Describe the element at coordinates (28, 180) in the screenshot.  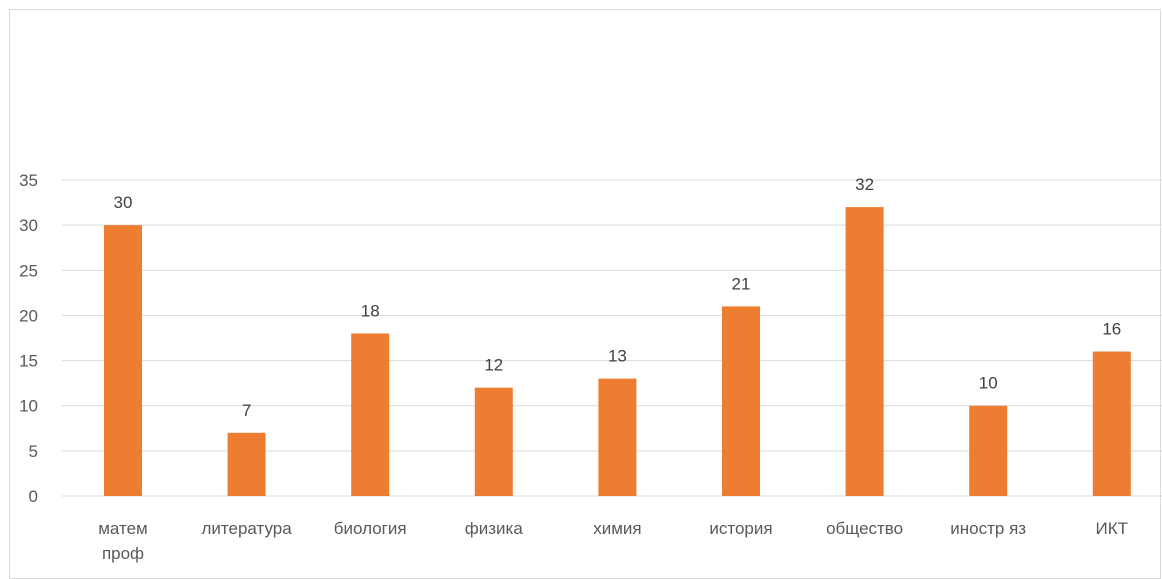
I see `y-tick-label: 35` at that location.